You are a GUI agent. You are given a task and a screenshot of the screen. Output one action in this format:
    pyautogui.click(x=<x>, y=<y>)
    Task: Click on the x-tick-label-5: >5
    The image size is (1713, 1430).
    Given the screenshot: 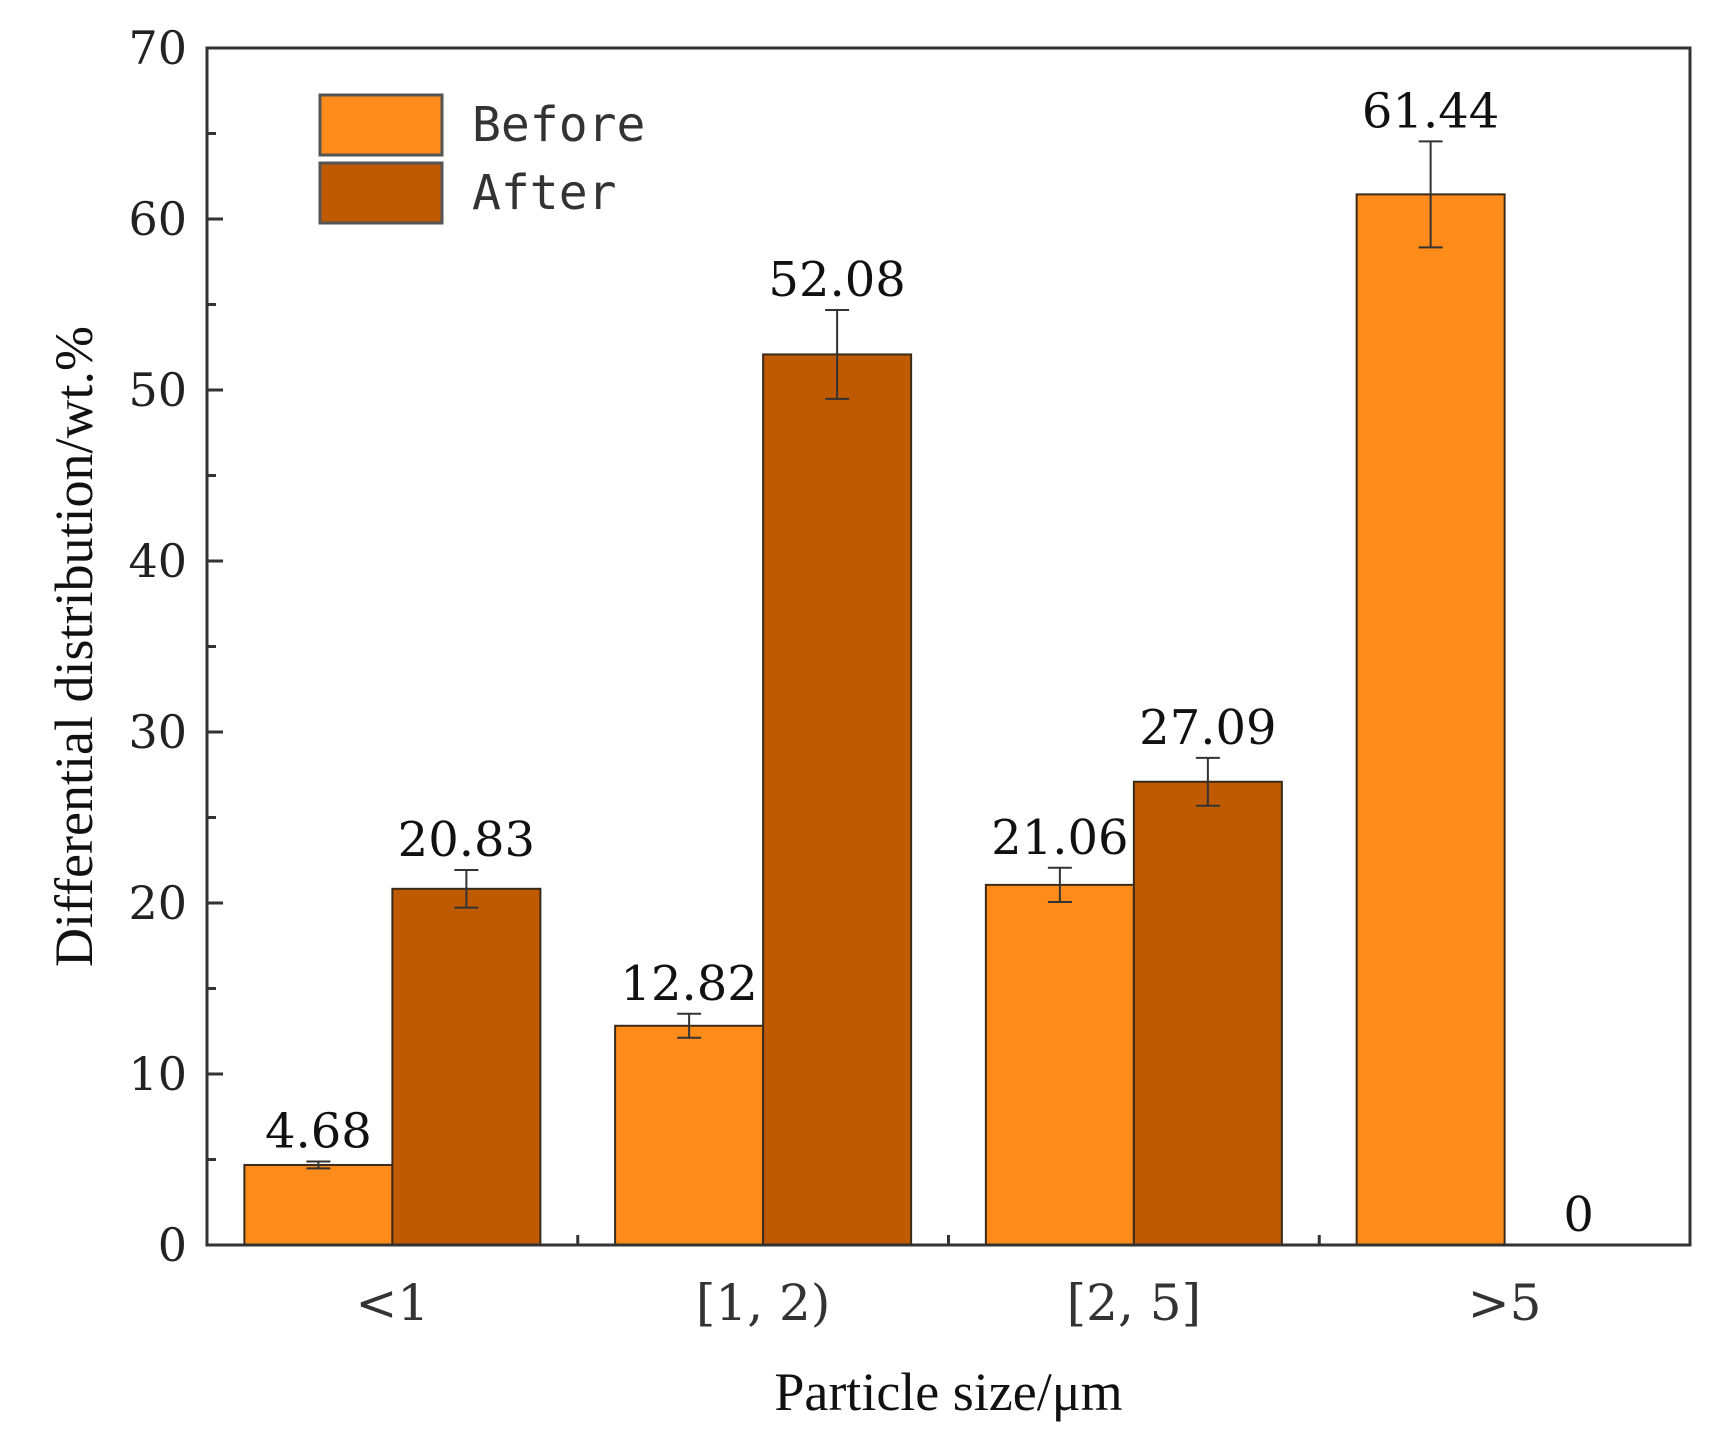 What is the action you would take?
    pyautogui.click(x=1505, y=1303)
    